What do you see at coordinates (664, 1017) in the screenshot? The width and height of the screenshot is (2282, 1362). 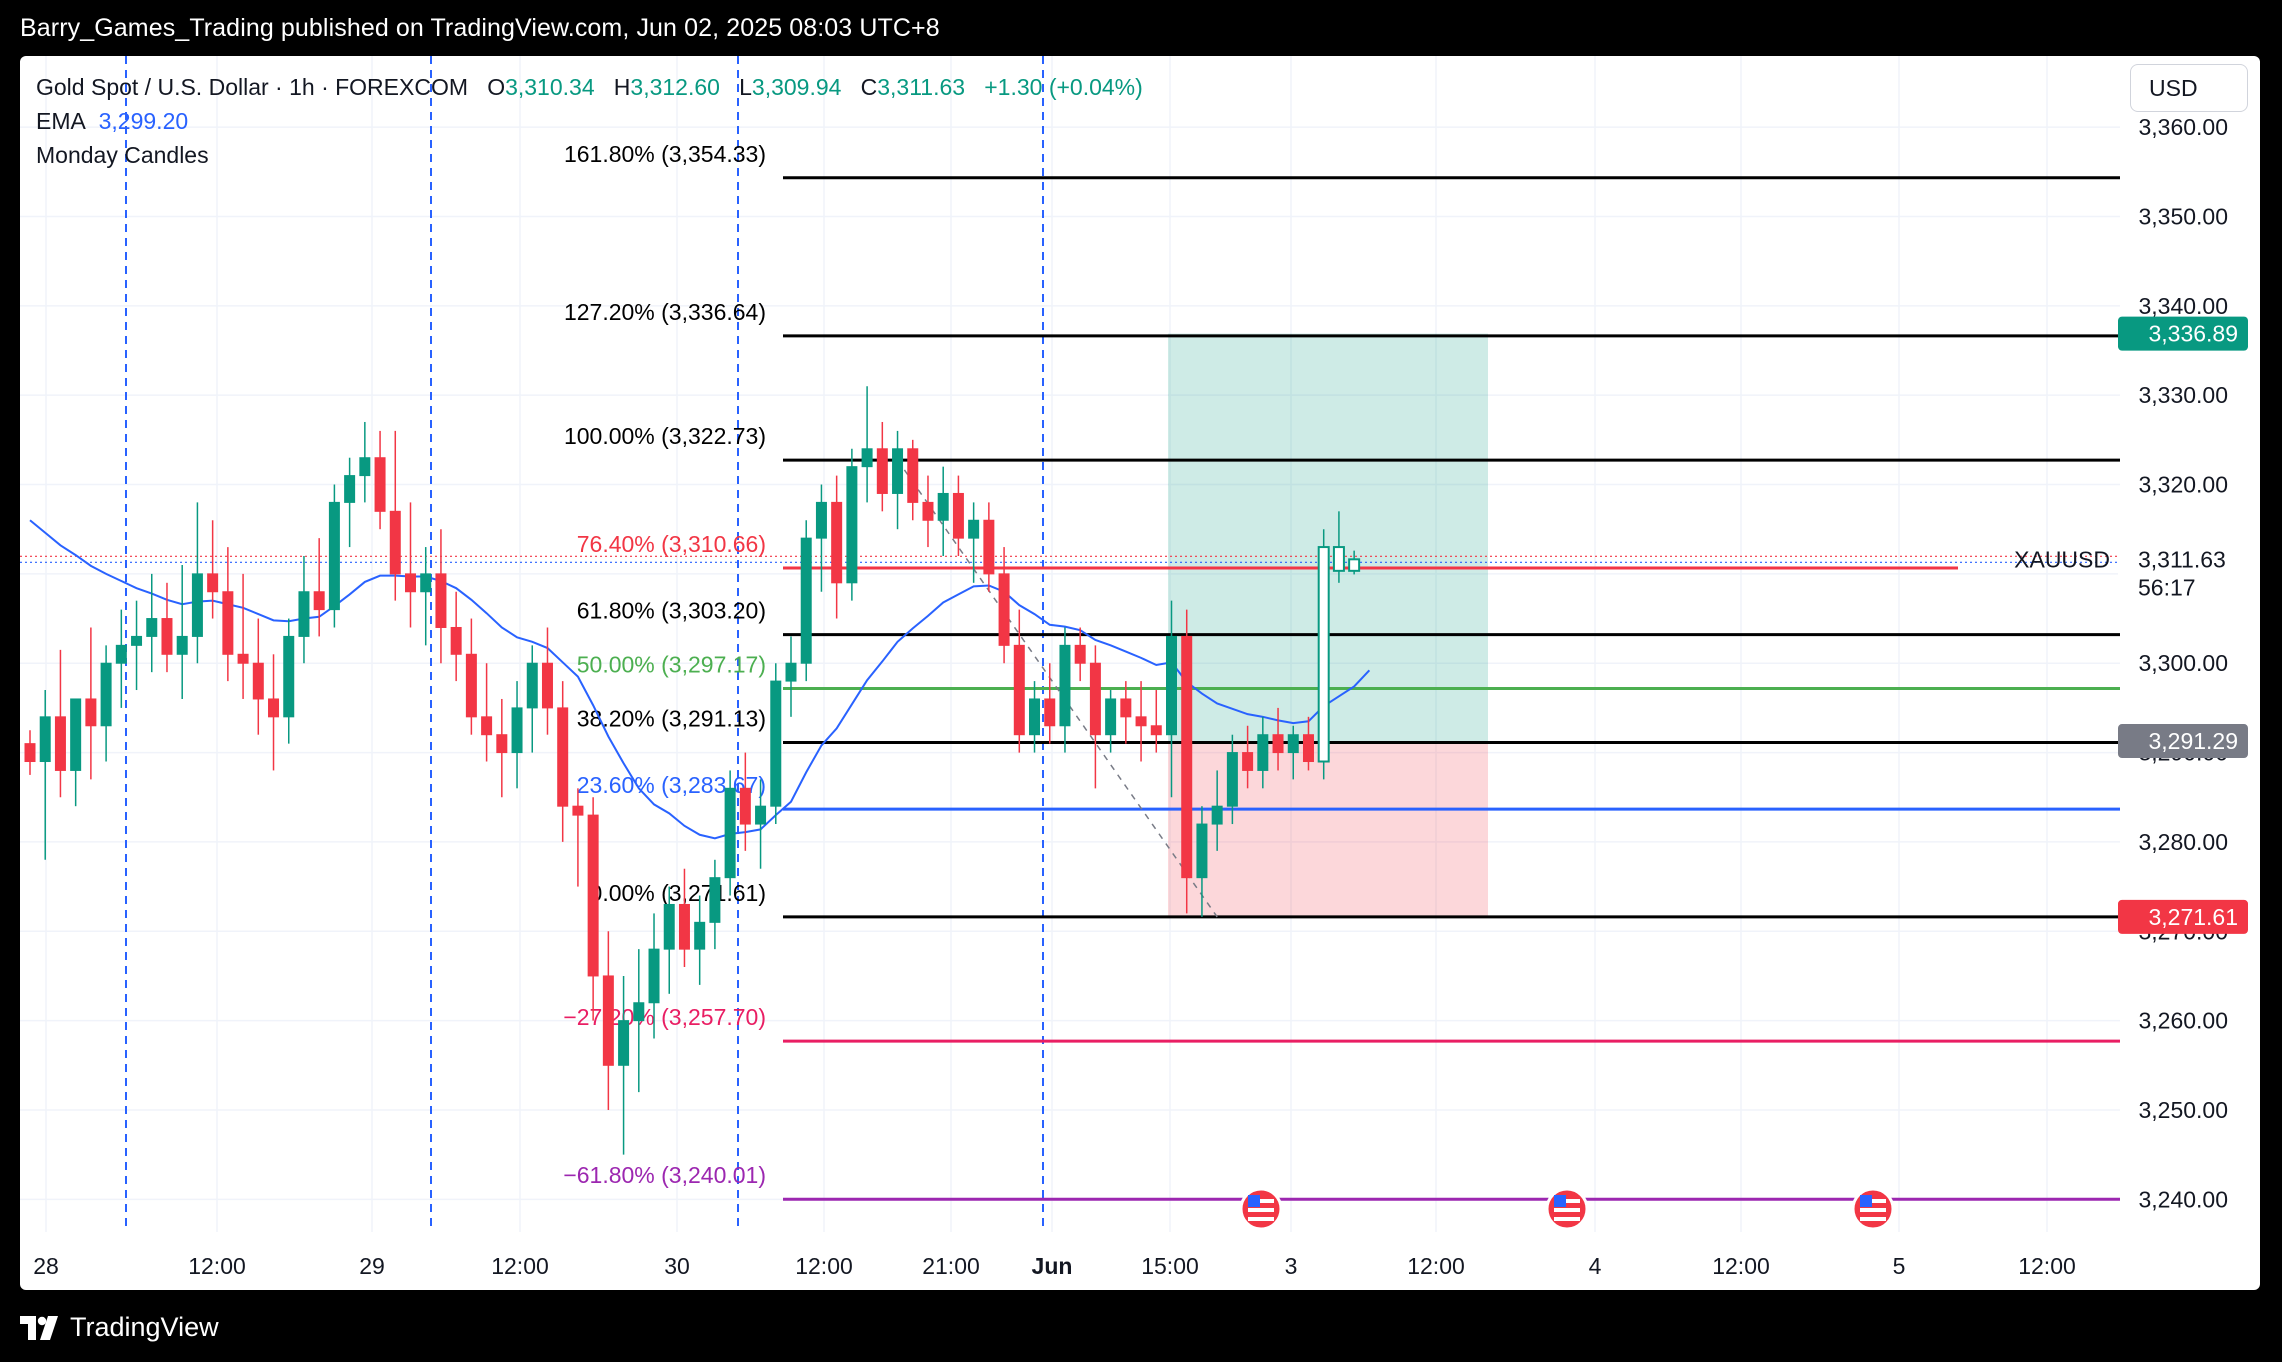 I see `fib-level-label: −27.20% (3,257.70)` at bounding box center [664, 1017].